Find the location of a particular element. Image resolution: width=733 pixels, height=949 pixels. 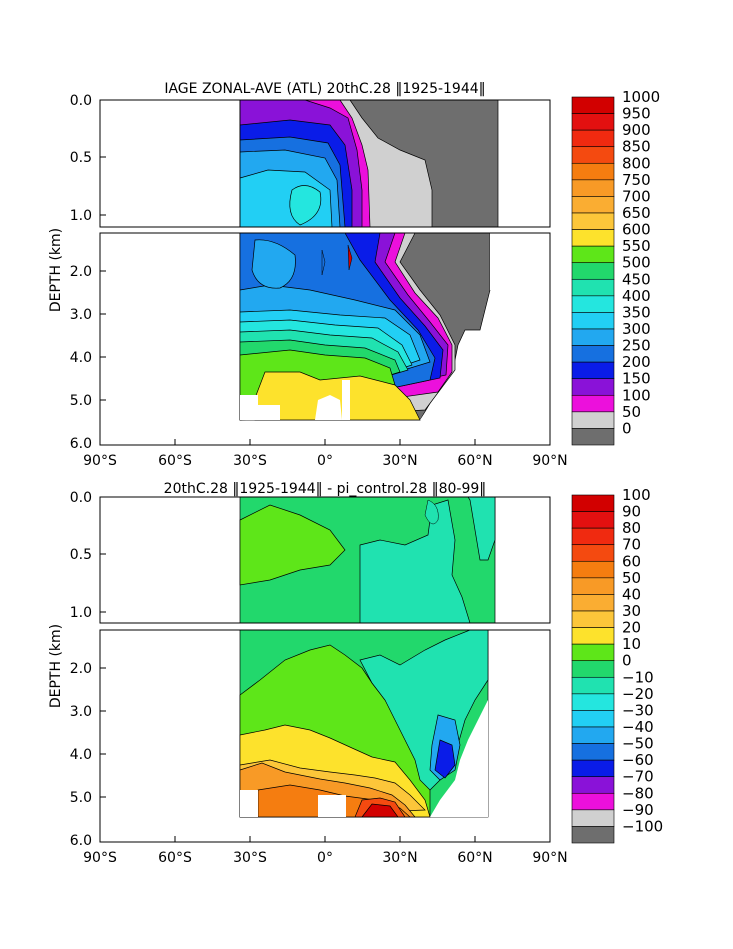

colorbar-label: −10 is located at coordinates (638, 677).